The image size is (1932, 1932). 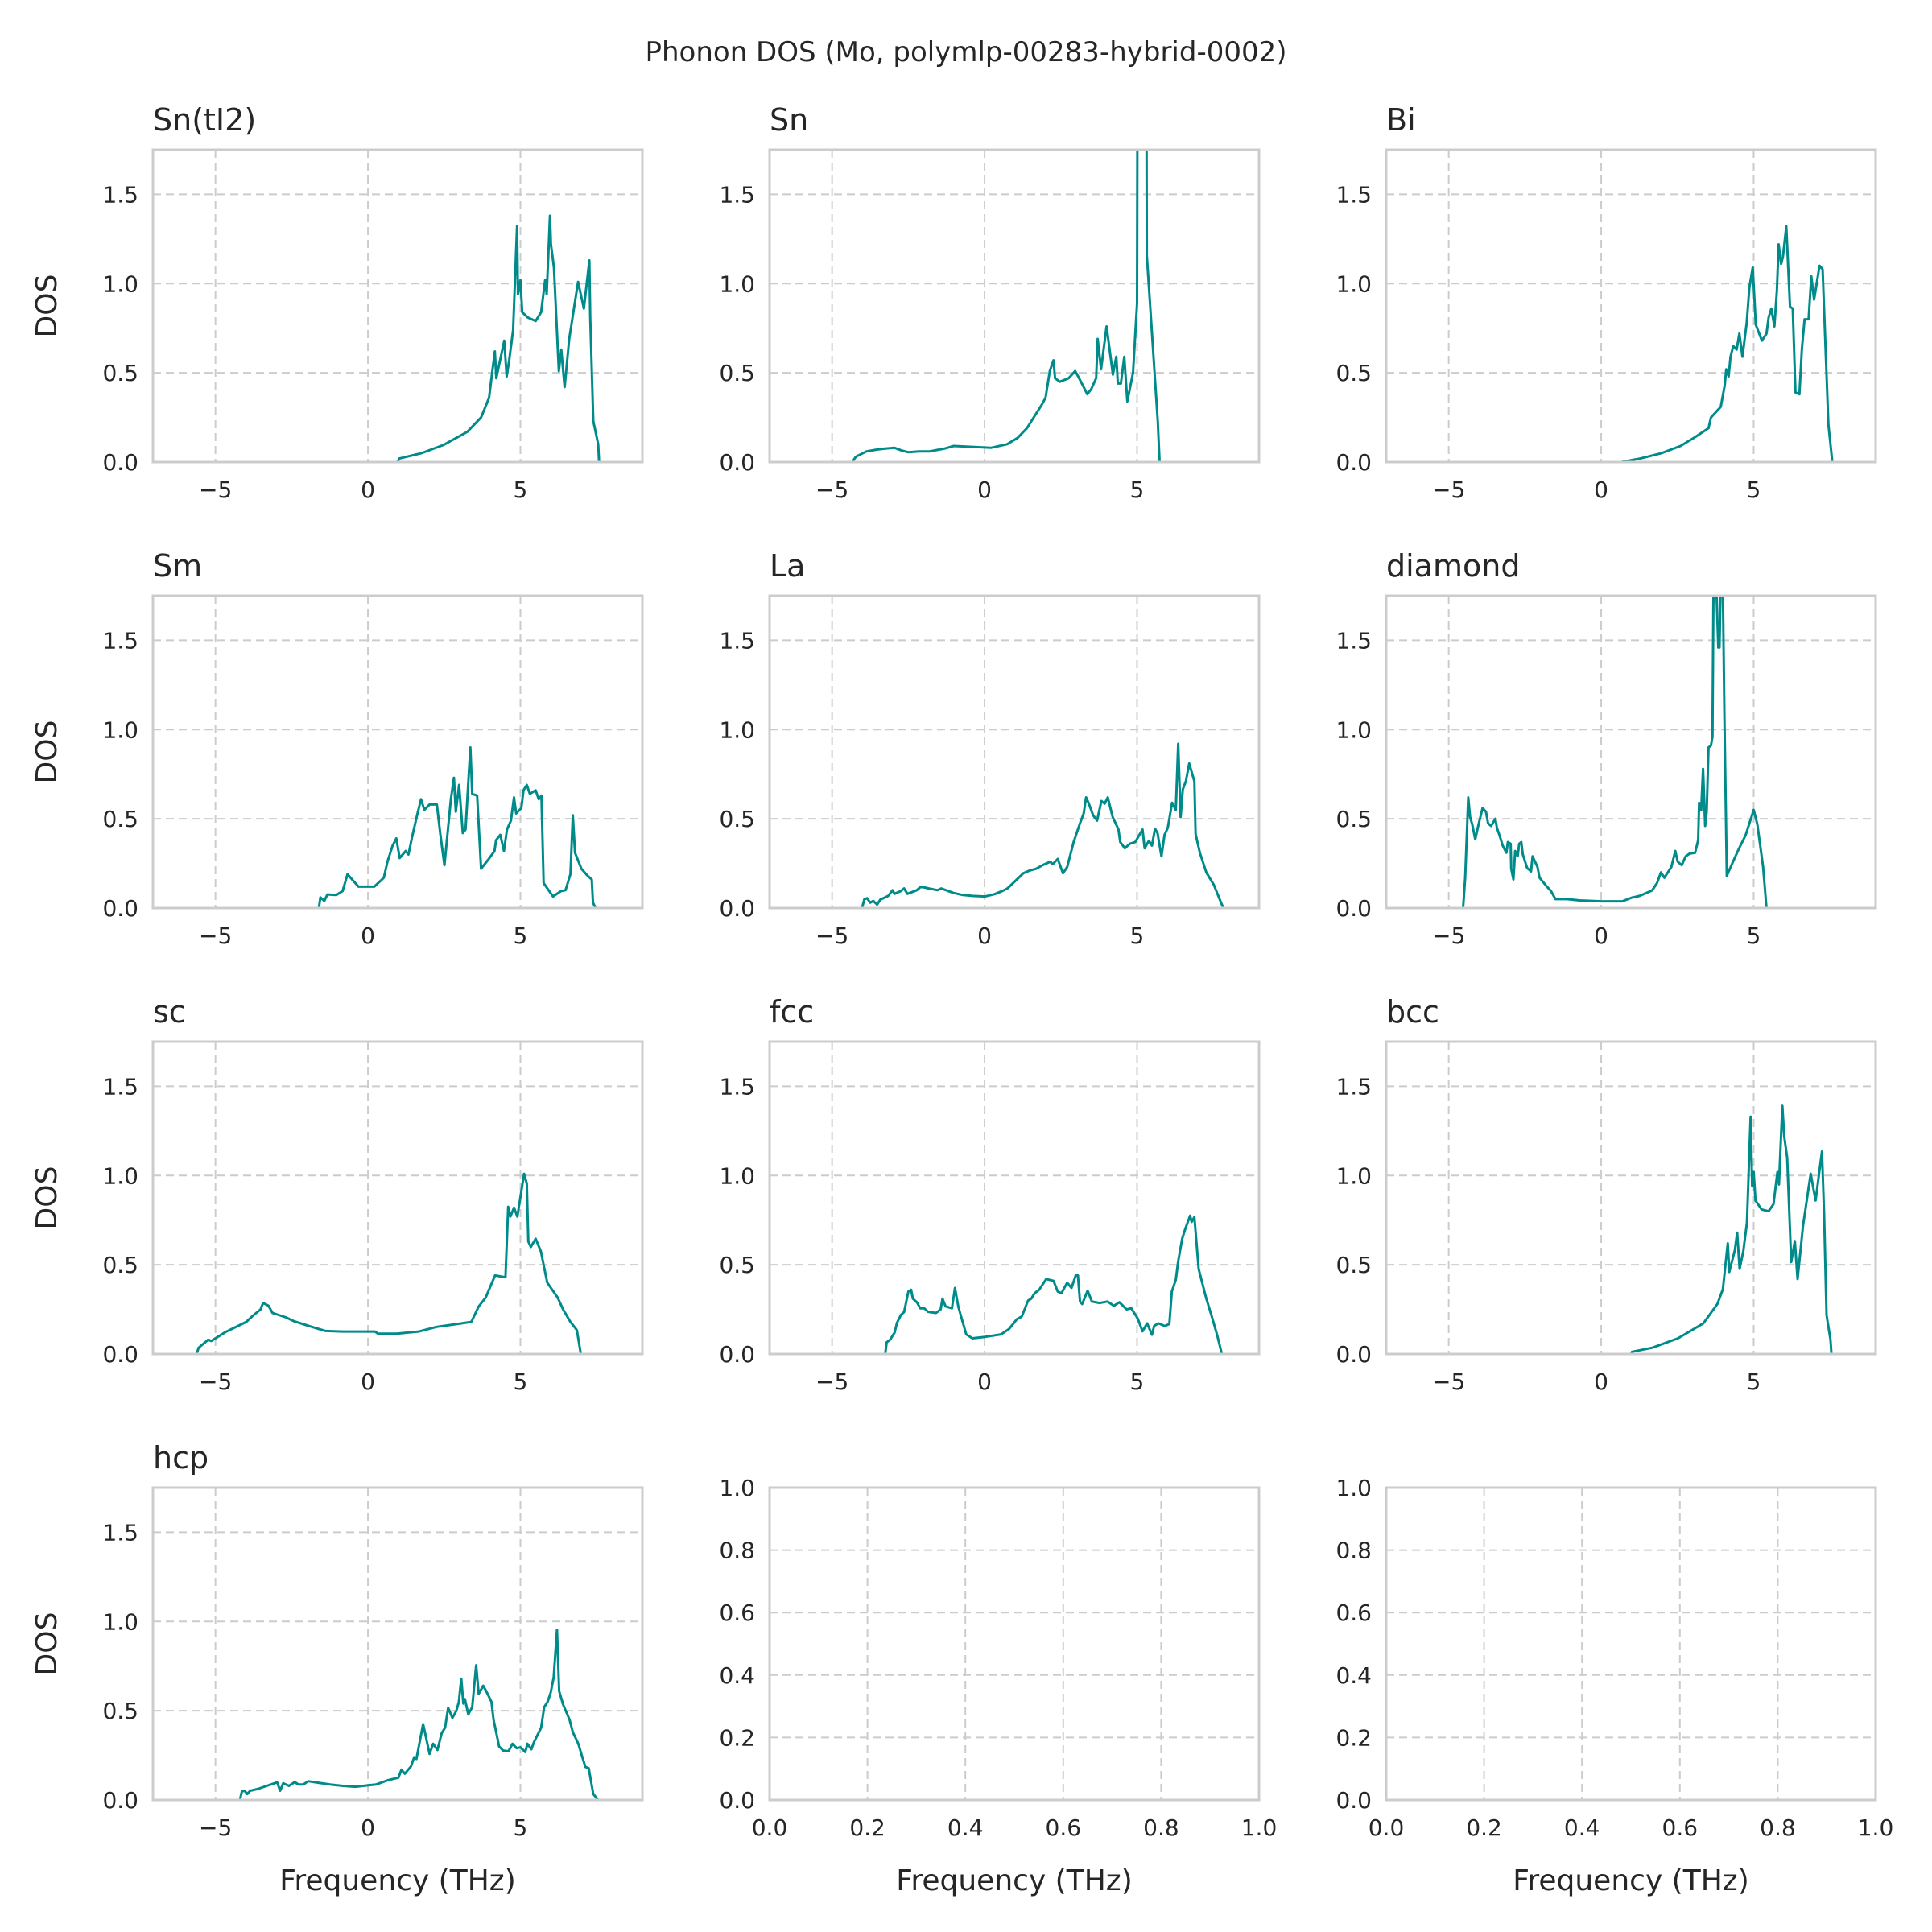 I want to click on subplot-title: hcp, so click(x=180, y=1458).